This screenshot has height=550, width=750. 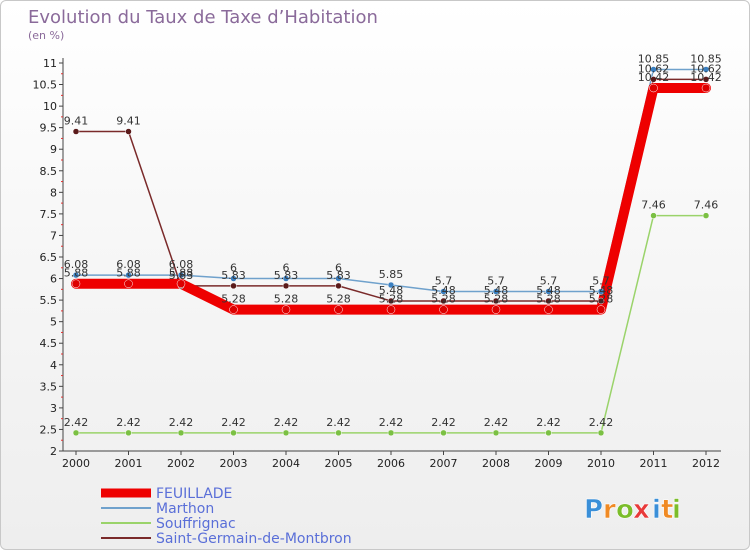 I want to click on y-tick-label: 11, so click(x=50, y=63).